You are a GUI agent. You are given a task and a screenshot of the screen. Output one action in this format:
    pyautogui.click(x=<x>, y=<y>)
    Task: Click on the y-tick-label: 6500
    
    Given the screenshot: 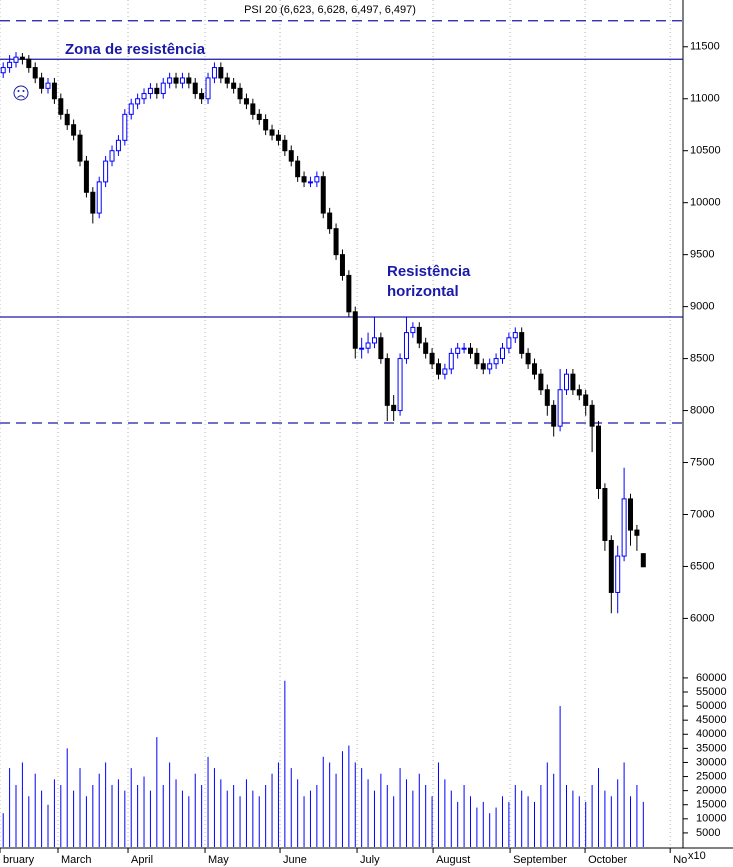 What is the action you would take?
    pyautogui.click(x=702, y=566)
    